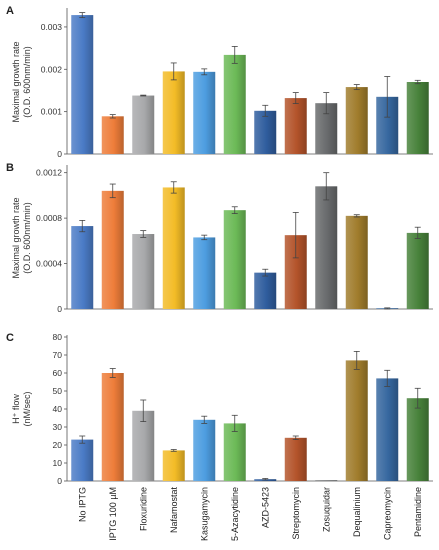  I want to click on panel-c-ytick-label: 80, so click(58, 337).